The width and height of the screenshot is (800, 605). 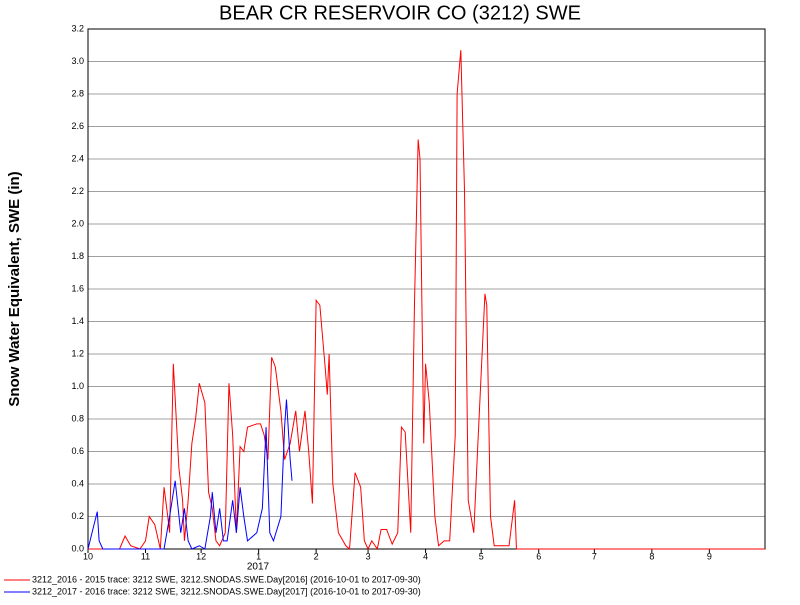 What do you see at coordinates (481, 556) in the screenshot?
I see `x-tick-label: 5` at bounding box center [481, 556].